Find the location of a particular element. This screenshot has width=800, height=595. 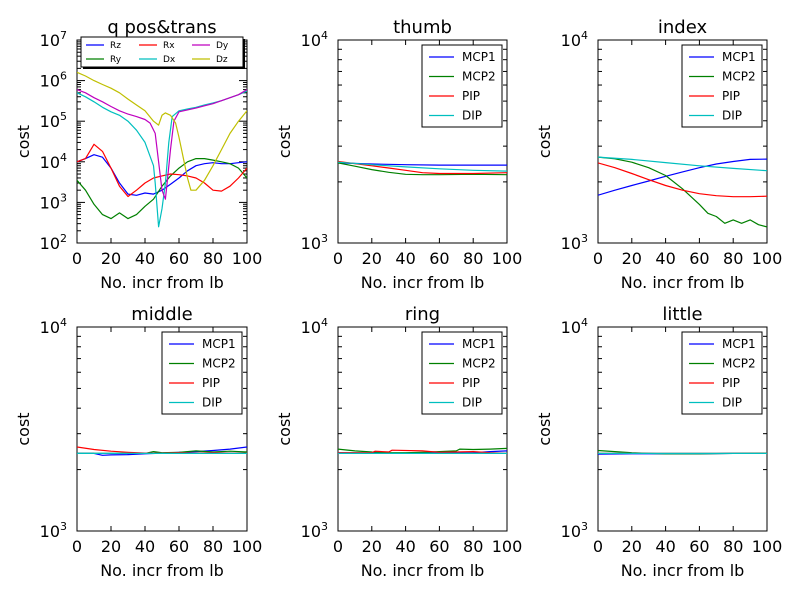

panel-title: thumb is located at coordinates (422, 27).